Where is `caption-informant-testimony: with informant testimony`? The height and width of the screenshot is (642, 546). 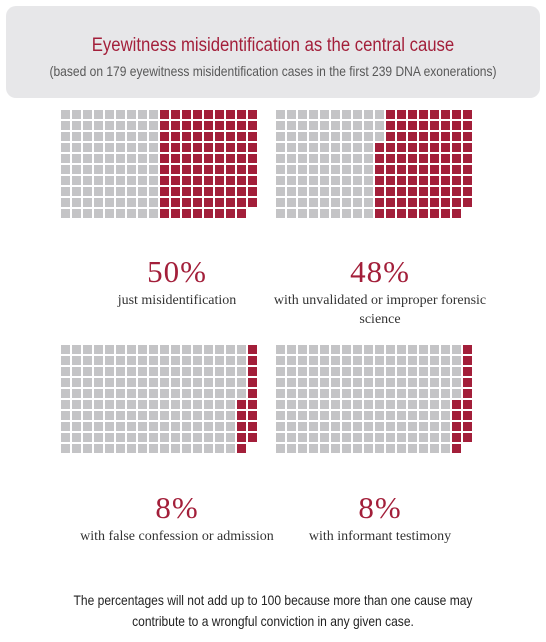 caption-informant-testimony: with informant testimony is located at coordinates (380, 536).